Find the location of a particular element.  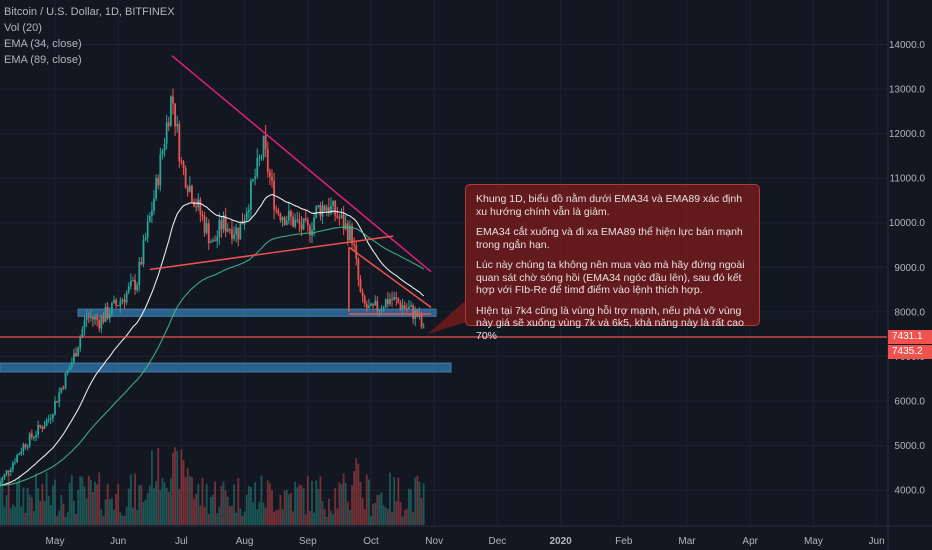

x-tick-label: Nov is located at coordinates (434, 541).